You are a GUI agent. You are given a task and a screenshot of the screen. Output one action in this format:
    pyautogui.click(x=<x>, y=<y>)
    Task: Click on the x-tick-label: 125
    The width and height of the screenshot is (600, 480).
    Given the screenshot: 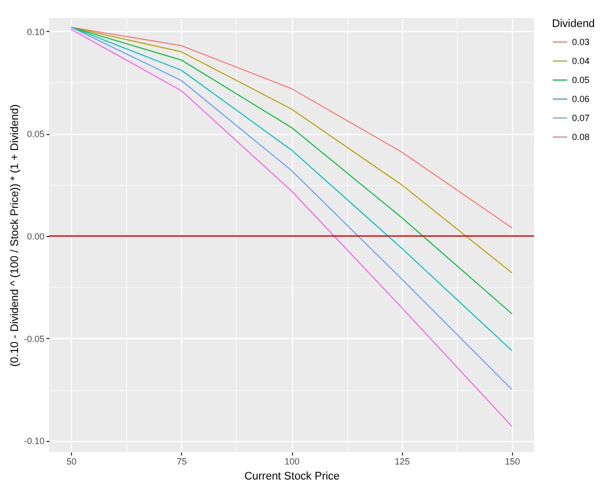 What is the action you would take?
    pyautogui.click(x=402, y=461)
    